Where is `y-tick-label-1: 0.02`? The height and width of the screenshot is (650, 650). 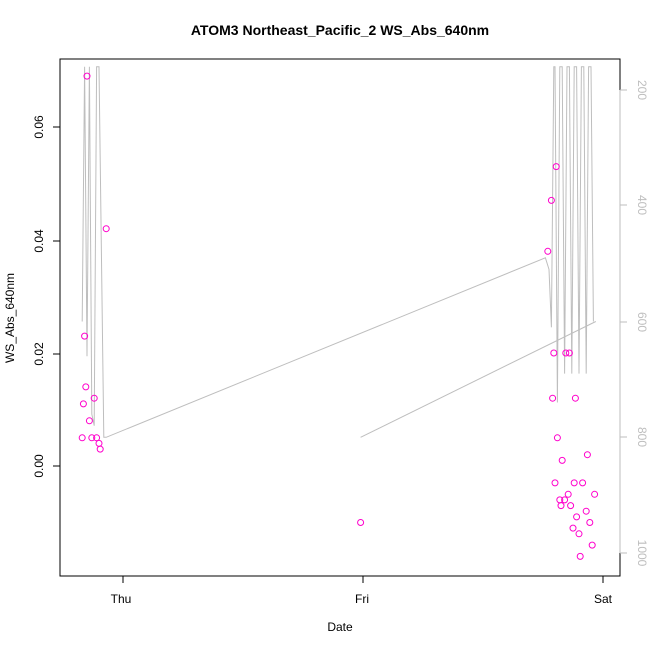
y-tick-label-1: 0.02 is located at coordinates (39, 354).